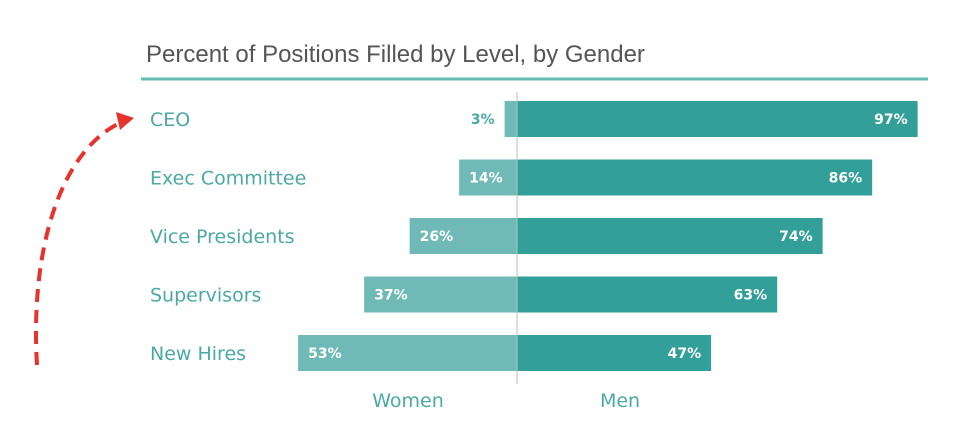 The image size is (960, 423). Describe the element at coordinates (205, 296) in the screenshot. I see `category-label: Supervisors` at that location.